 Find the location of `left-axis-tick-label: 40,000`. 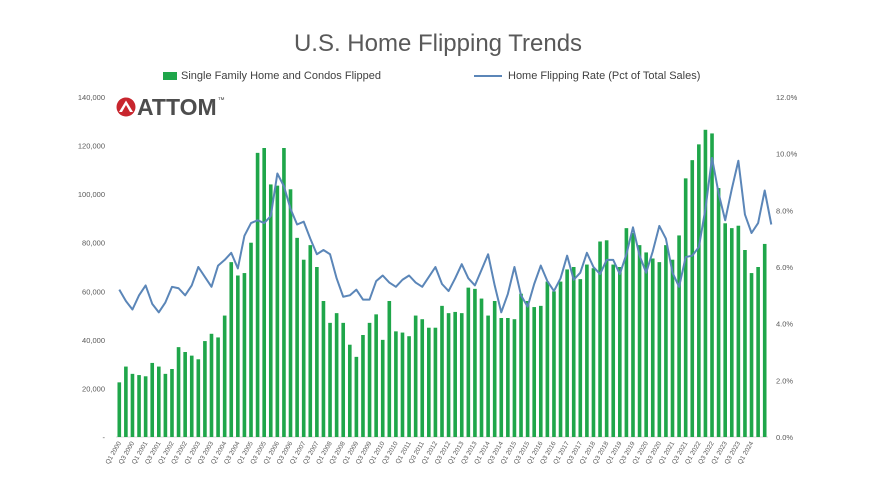

left-axis-tick-label: 40,000 is located at coordinates (93, 340).